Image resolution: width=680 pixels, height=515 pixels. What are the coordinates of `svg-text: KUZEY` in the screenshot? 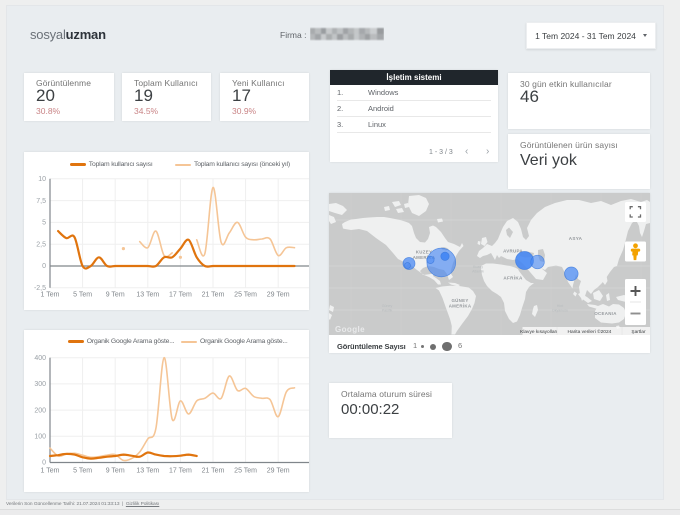 It's located at (424, 252).